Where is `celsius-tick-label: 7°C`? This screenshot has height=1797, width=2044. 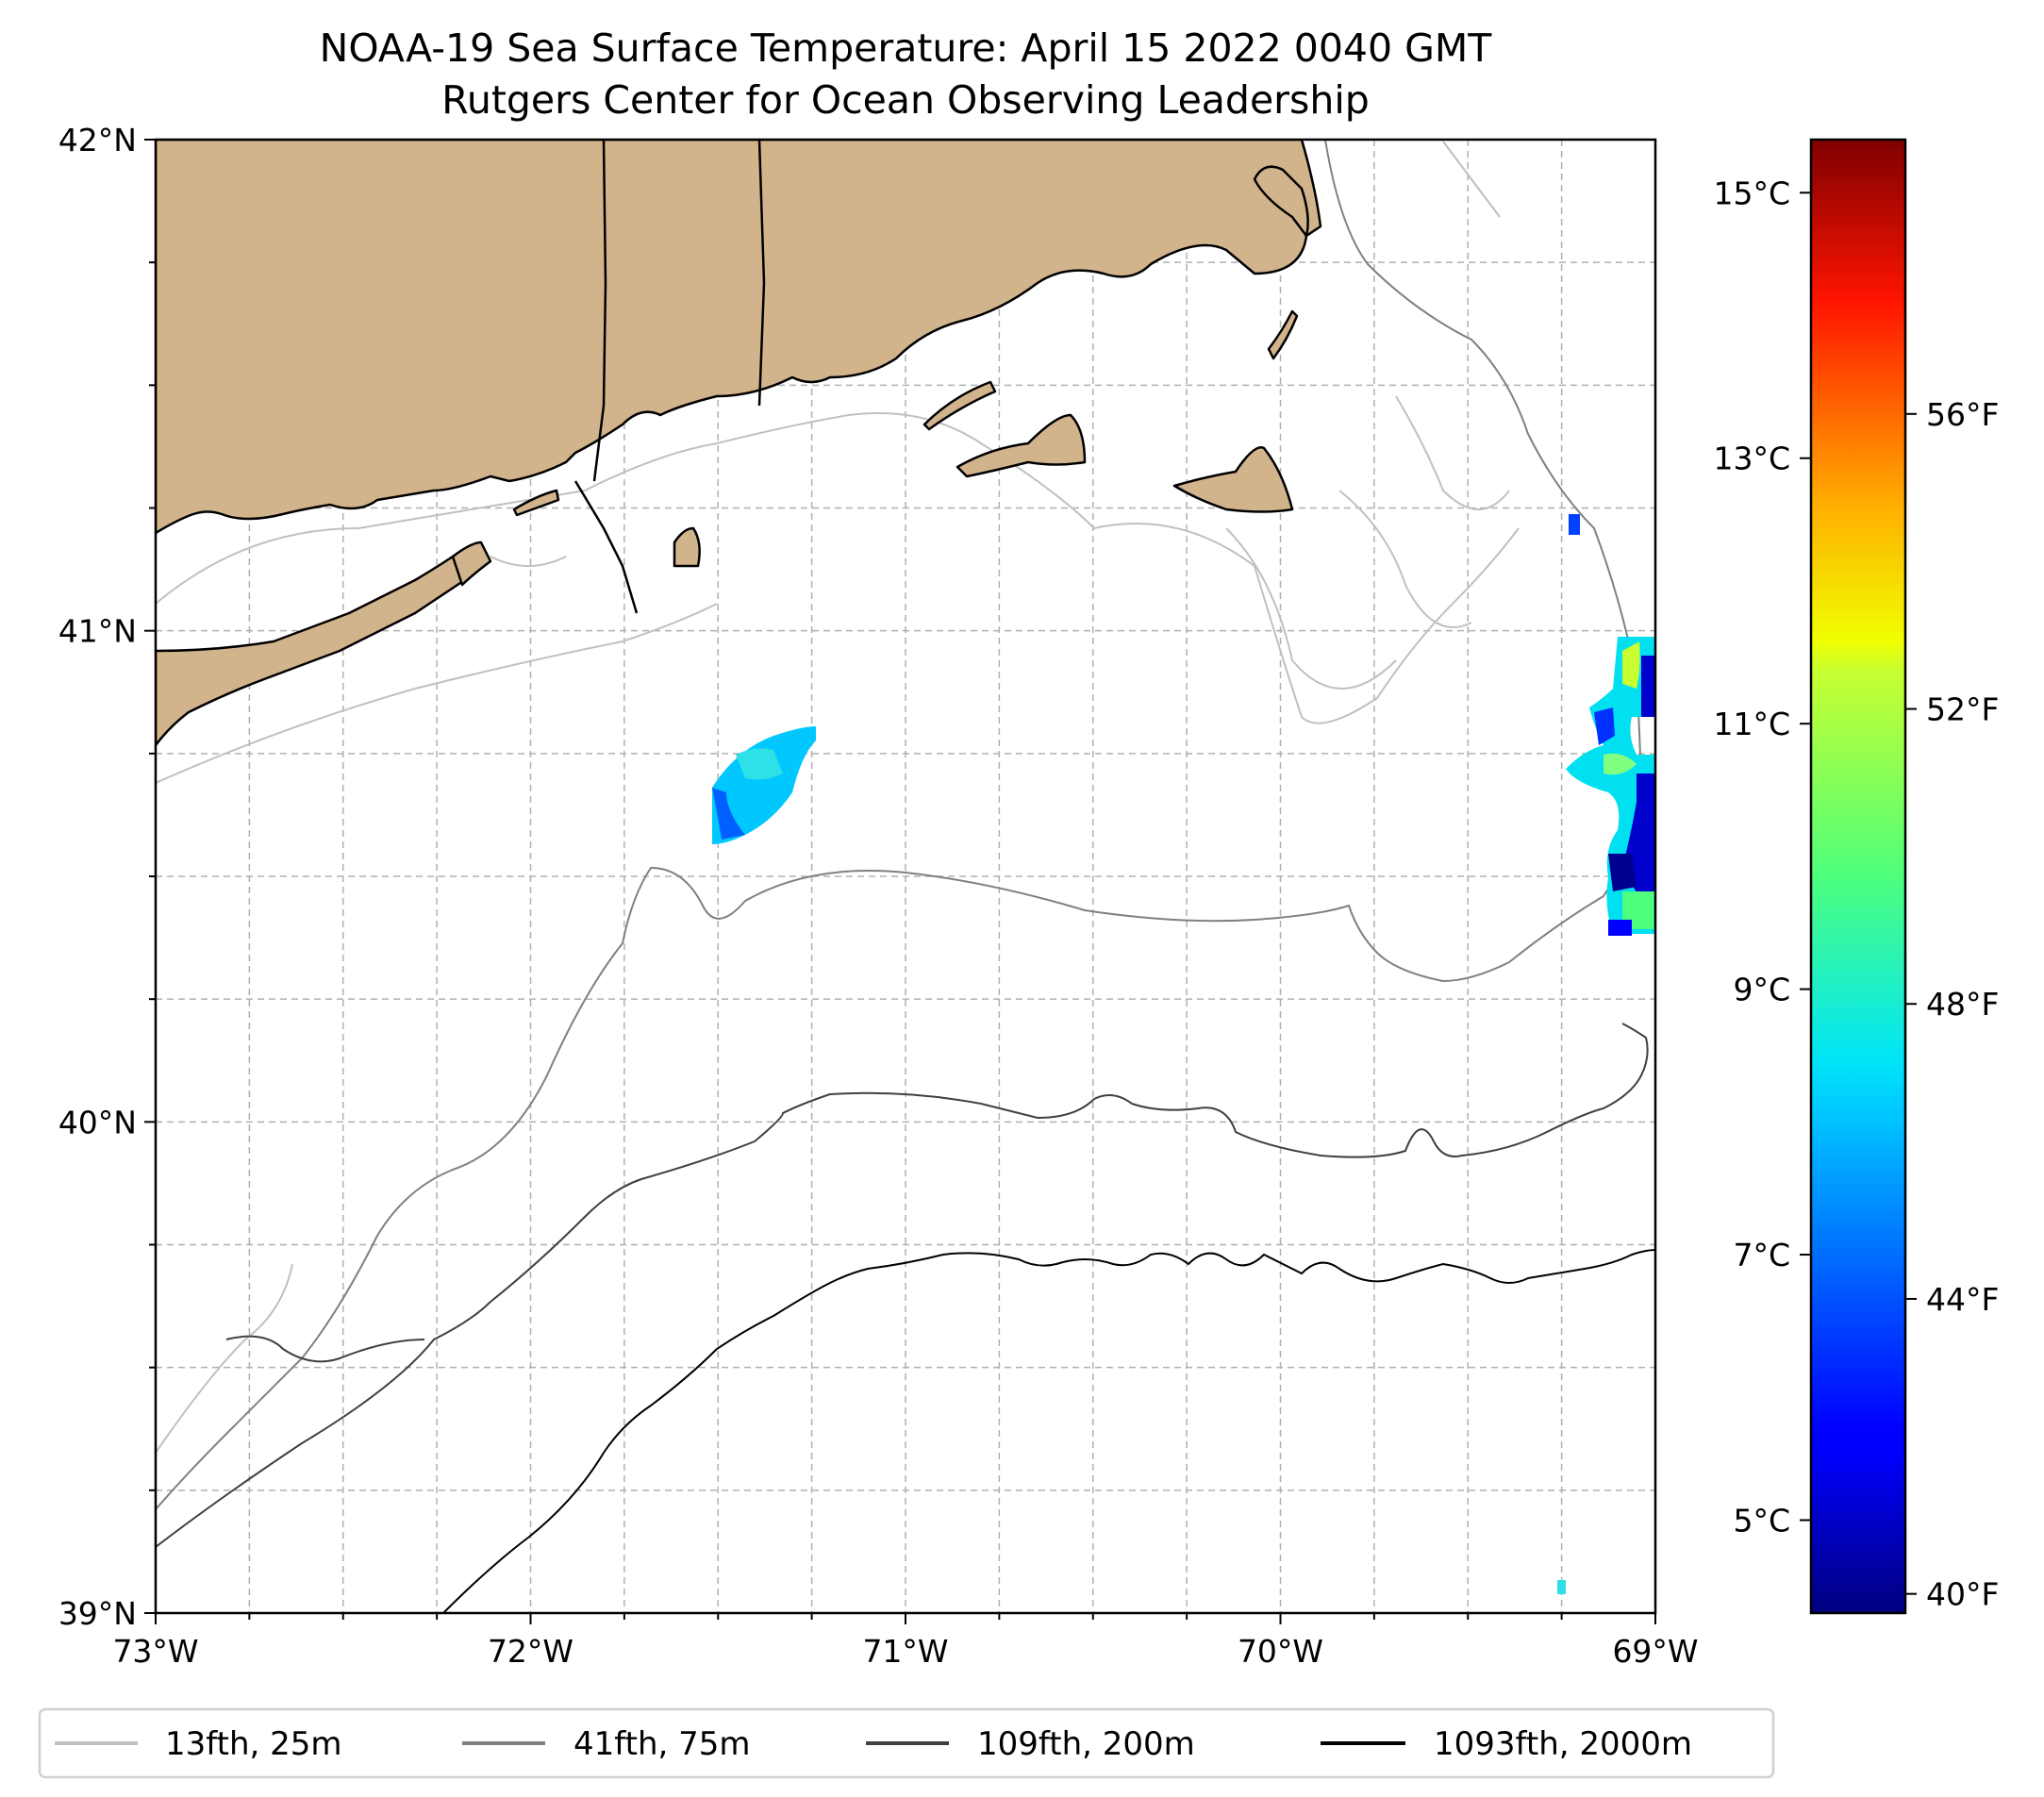
celsius-tick-label: 7°C is located at coordinates (1762, 1255).